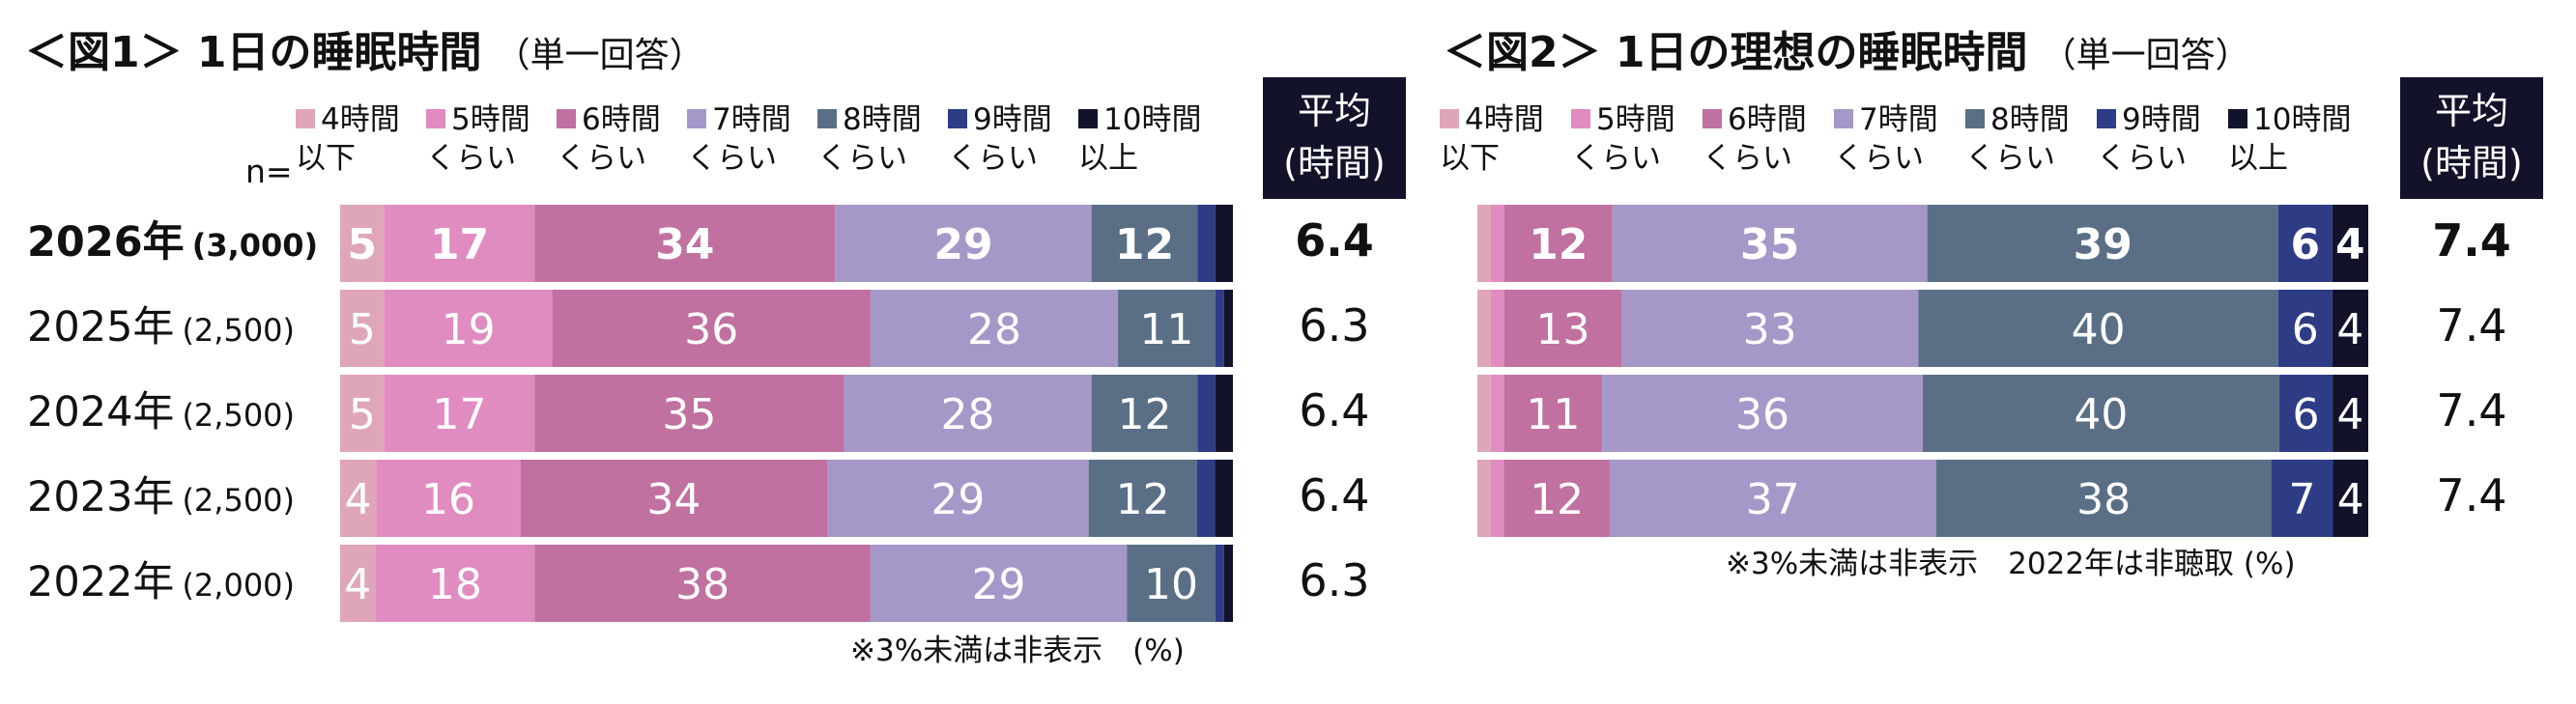 The width and height of the screenshot is (2576, 704). What do you see at coordinates (2306, 329) in the screenshot?
I see `bar-value-label: 6` at bounding box center [2306, 329].